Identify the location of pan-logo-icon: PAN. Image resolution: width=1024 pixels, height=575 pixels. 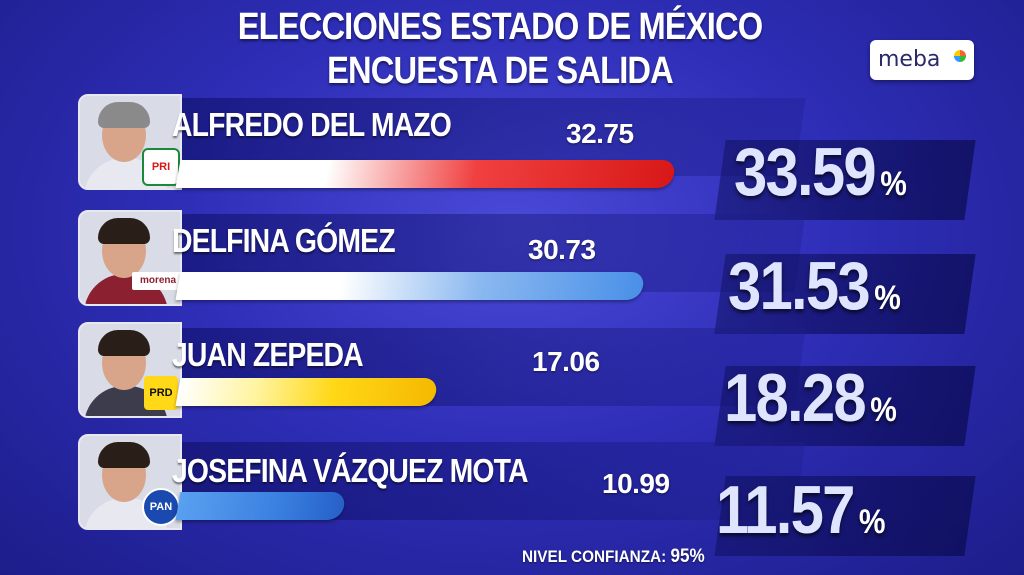
(161, 507).